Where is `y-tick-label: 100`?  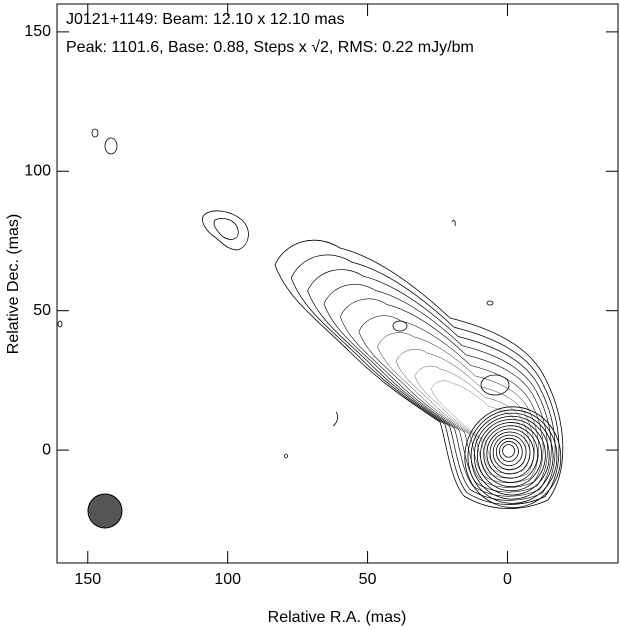
y-tick-label: 100 is located at coordinates (37, 171).